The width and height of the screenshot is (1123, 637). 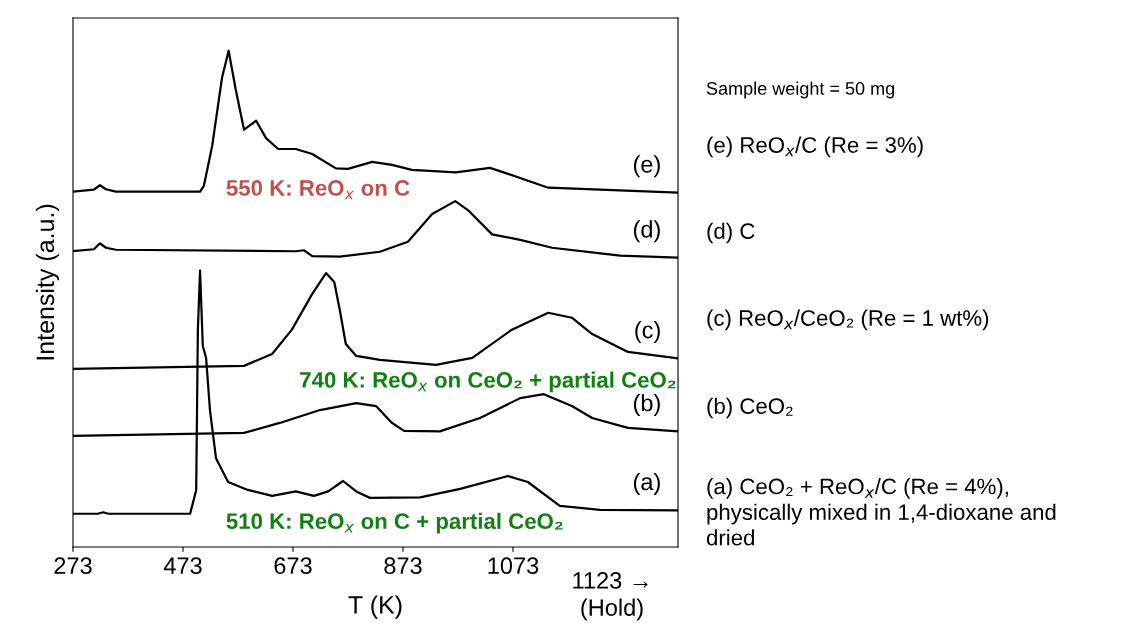 What do you see at coordinates (47, 282) in the screenshot?
I see `y-axis-title: Intensity (a.u.)` at bounding box center [47, 282].